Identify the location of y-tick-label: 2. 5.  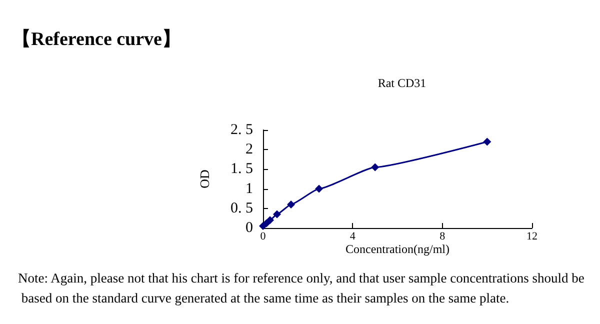
(241, 130).